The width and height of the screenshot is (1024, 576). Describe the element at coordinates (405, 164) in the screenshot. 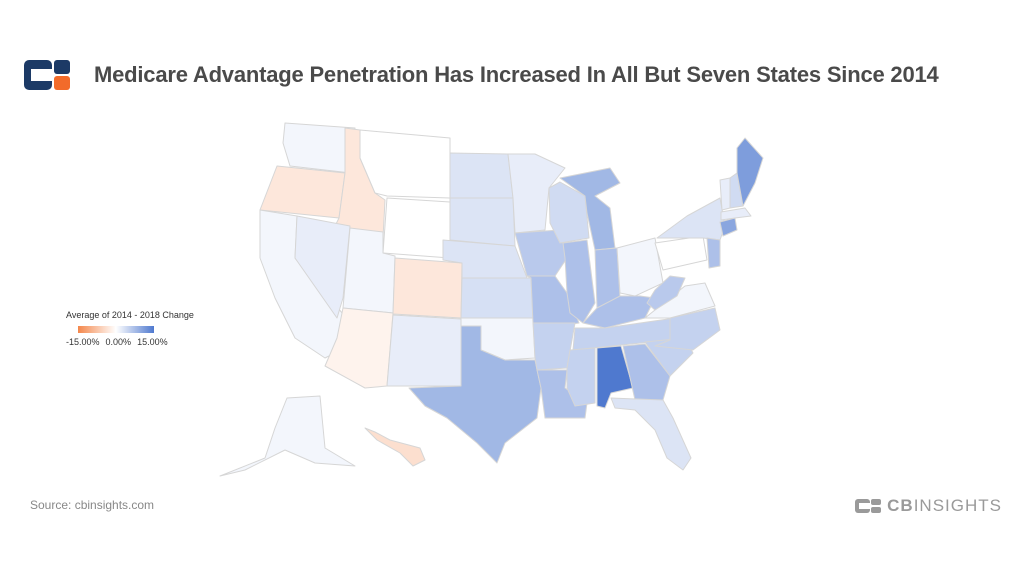

I see `state-mt` at that location.